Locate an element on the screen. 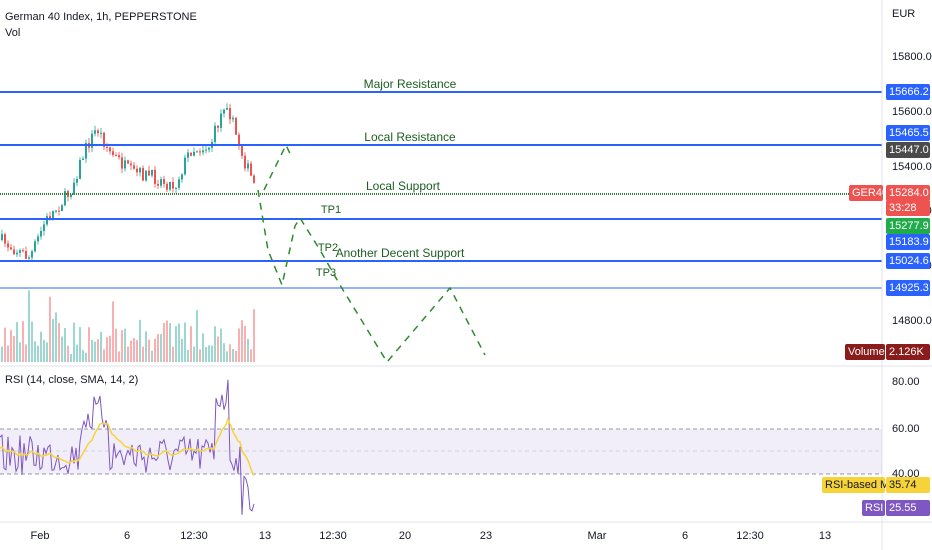 The image size is (932, 550). projection-up is located at coordinates (278, 167).